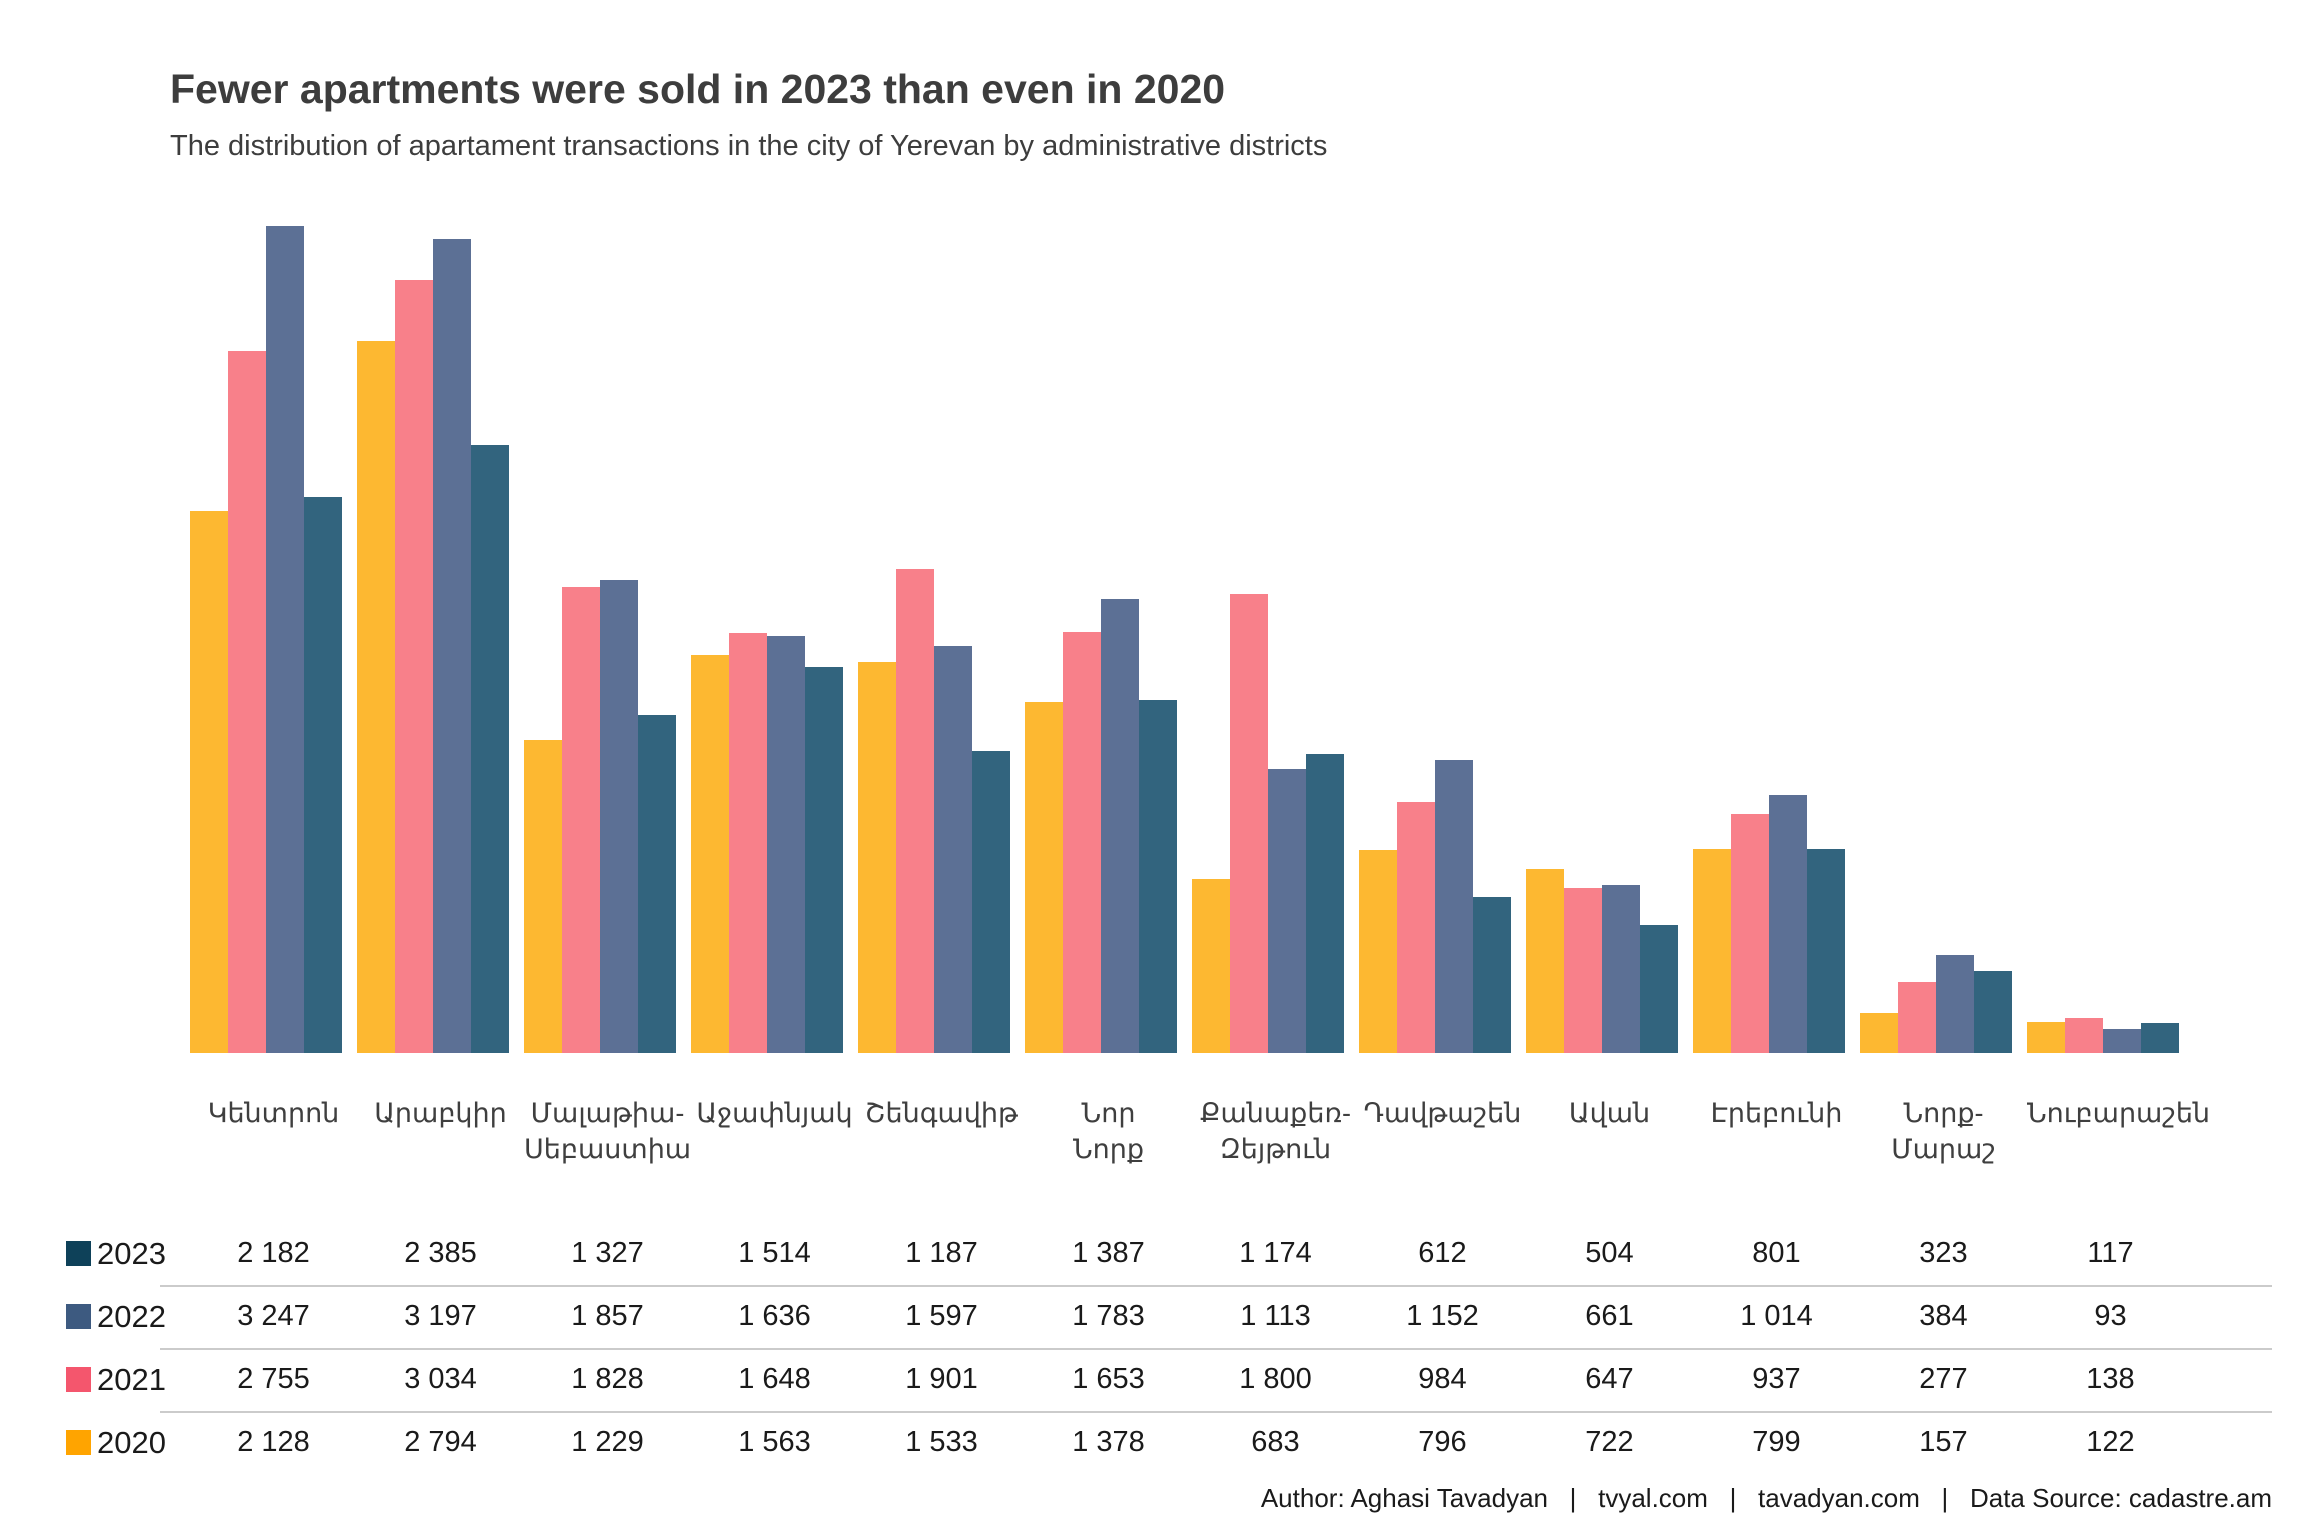  I want to click on value-cell: 647, so click(1609, 1379).